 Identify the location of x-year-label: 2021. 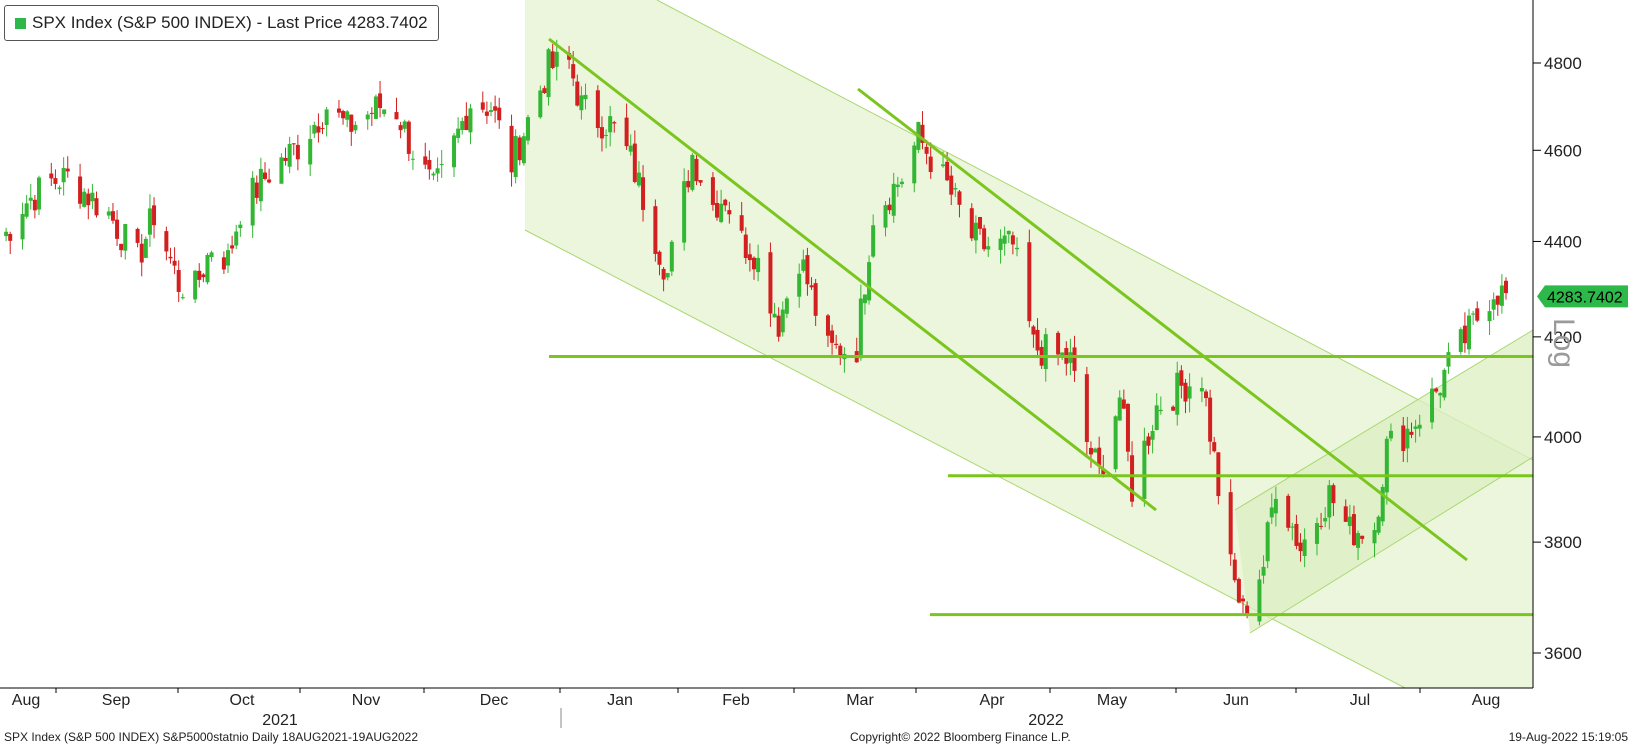
(280, 720).